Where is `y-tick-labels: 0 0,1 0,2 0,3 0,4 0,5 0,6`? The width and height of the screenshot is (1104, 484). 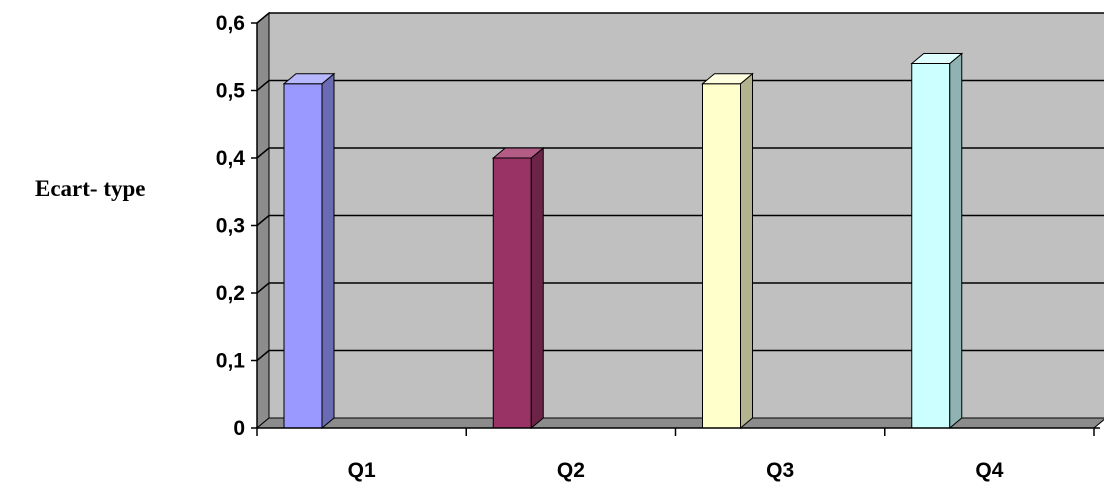 y-tick-labels: 0 0,1 0,2 0,3 0,4 0,5 0,6 is located at coordinates (231, 226).